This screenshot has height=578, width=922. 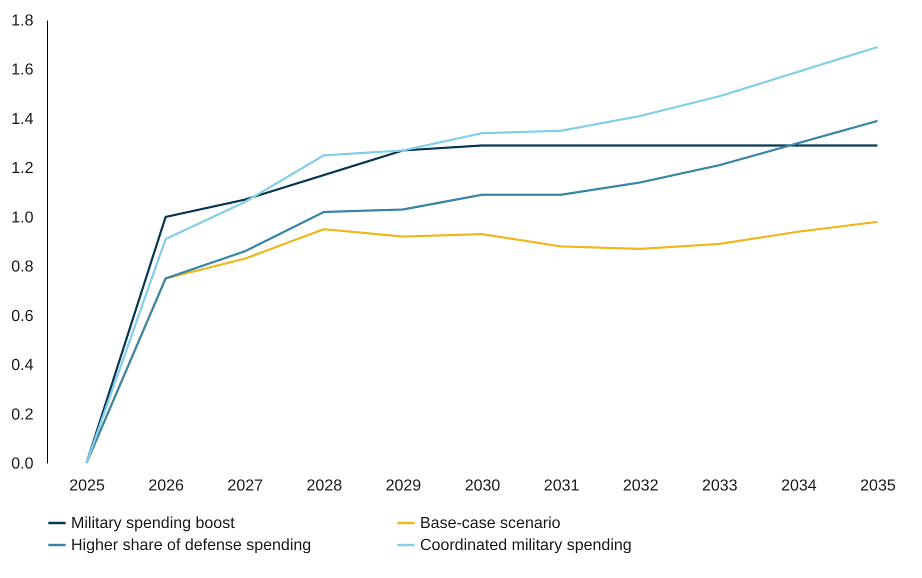 What do you see at coordinates (526, 545) in the screenshot?
I see `legend-label: Coordinated military spending` at bounding box center [526, 545].